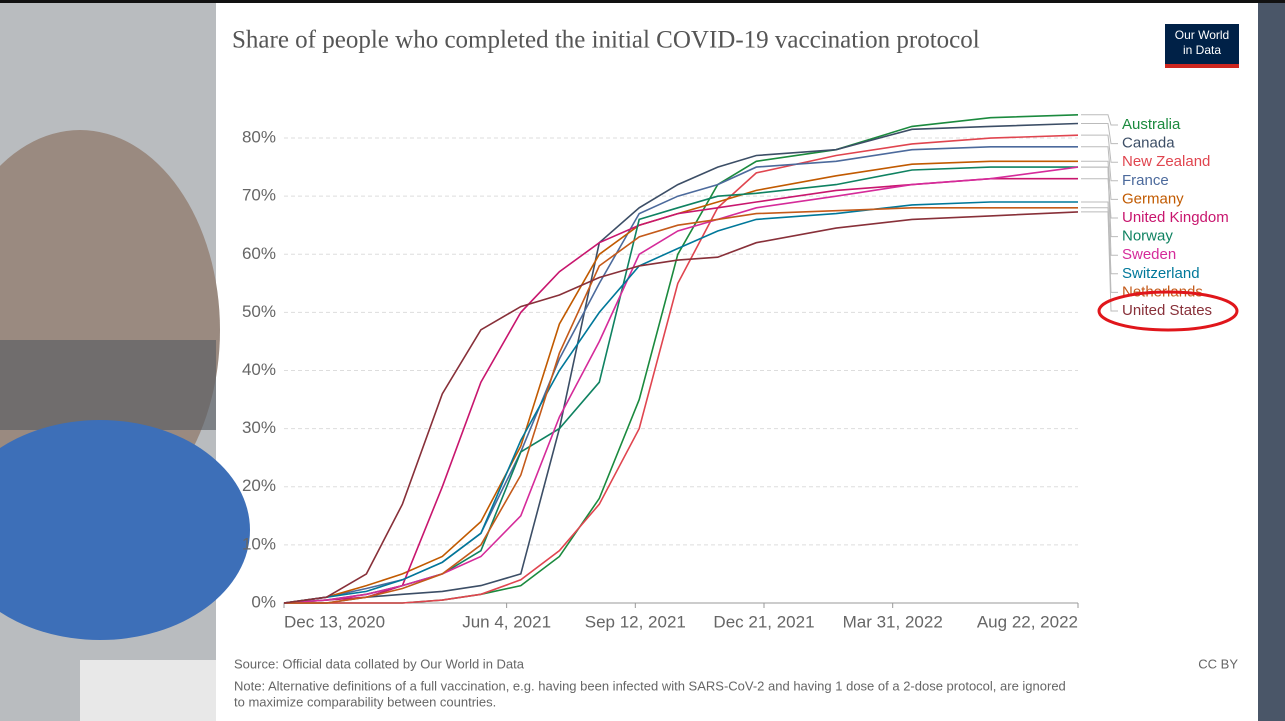 This screenshot has width=1285, height=721. I want to click on legend-label: Sweden, so click(1149, 254).